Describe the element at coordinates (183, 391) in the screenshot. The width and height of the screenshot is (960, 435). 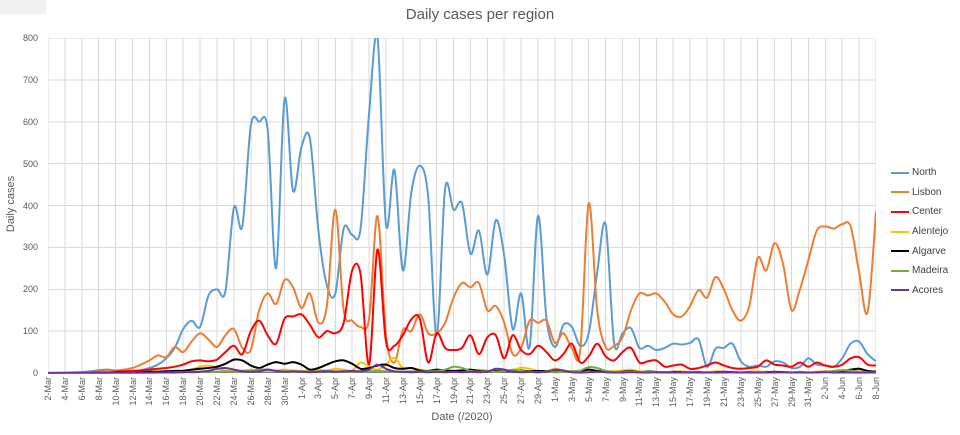
I see `x-tick-label: 18-Mar` at that location.